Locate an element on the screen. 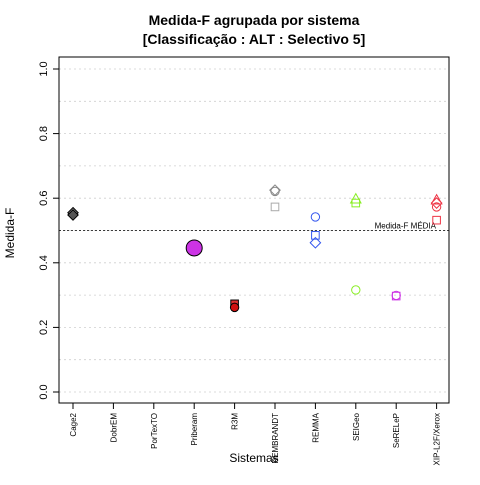 The width and height of the screenshot is (480, 485). x-tick-label: SeRELeP is located at coordinates (396, 430).